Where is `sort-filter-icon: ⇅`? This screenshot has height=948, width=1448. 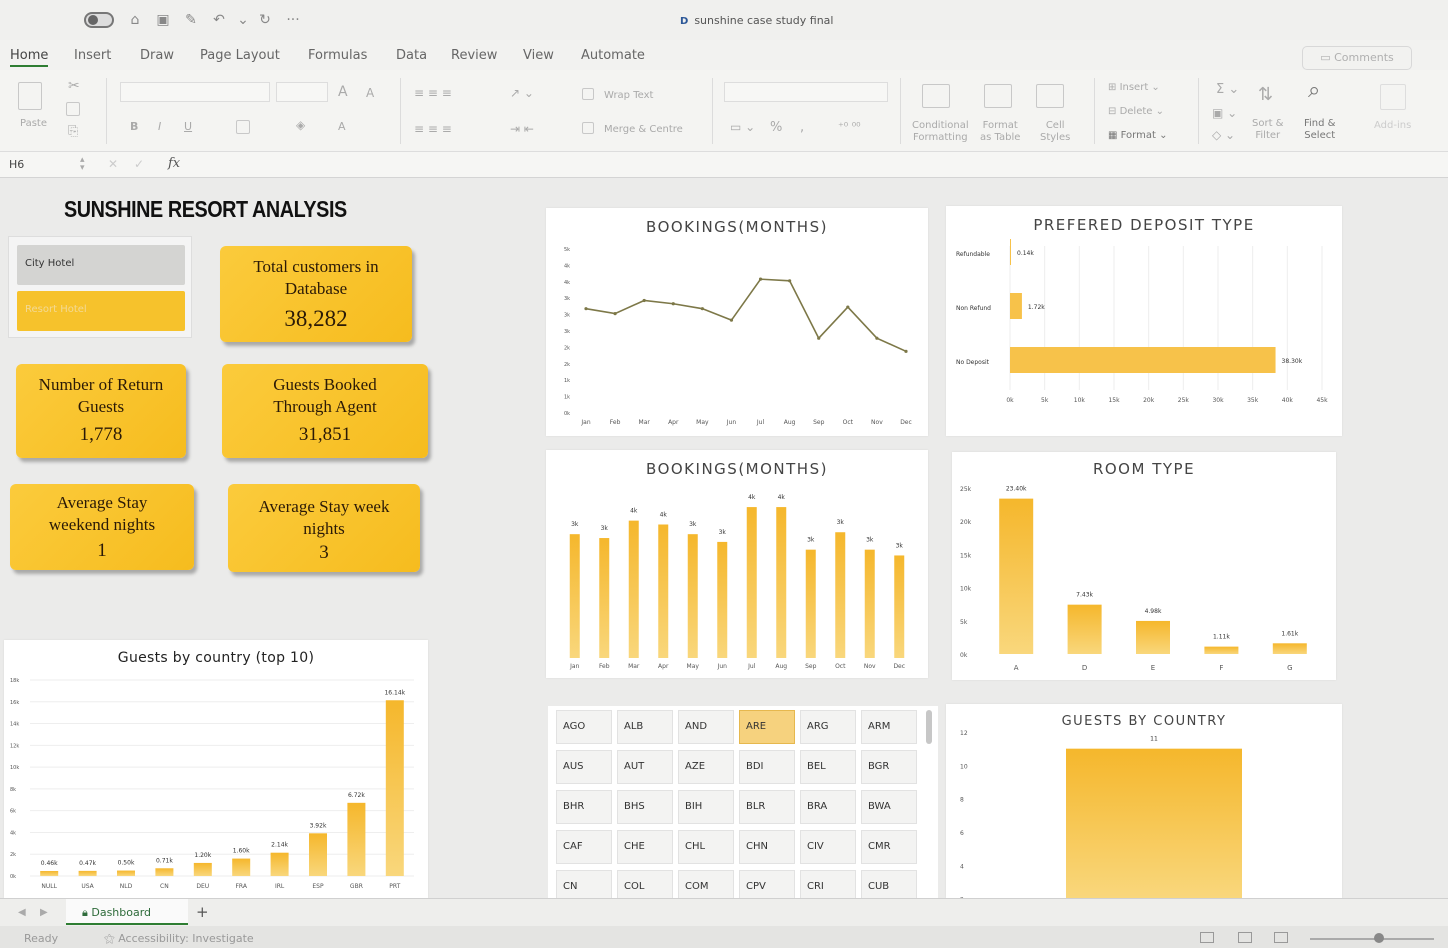 sort-filter-icon: ⇅ is located at coordinates (1266, 94).